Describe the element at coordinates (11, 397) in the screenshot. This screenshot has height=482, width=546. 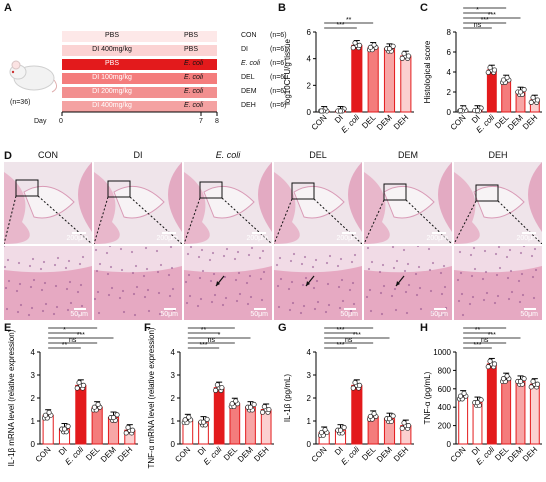
I see `y-axis-label: IL-1β mRNA level (relative expression)` at that location.